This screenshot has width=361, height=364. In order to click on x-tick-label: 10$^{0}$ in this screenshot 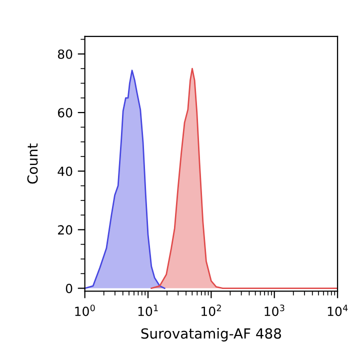, I will do `click(85, 310)`.